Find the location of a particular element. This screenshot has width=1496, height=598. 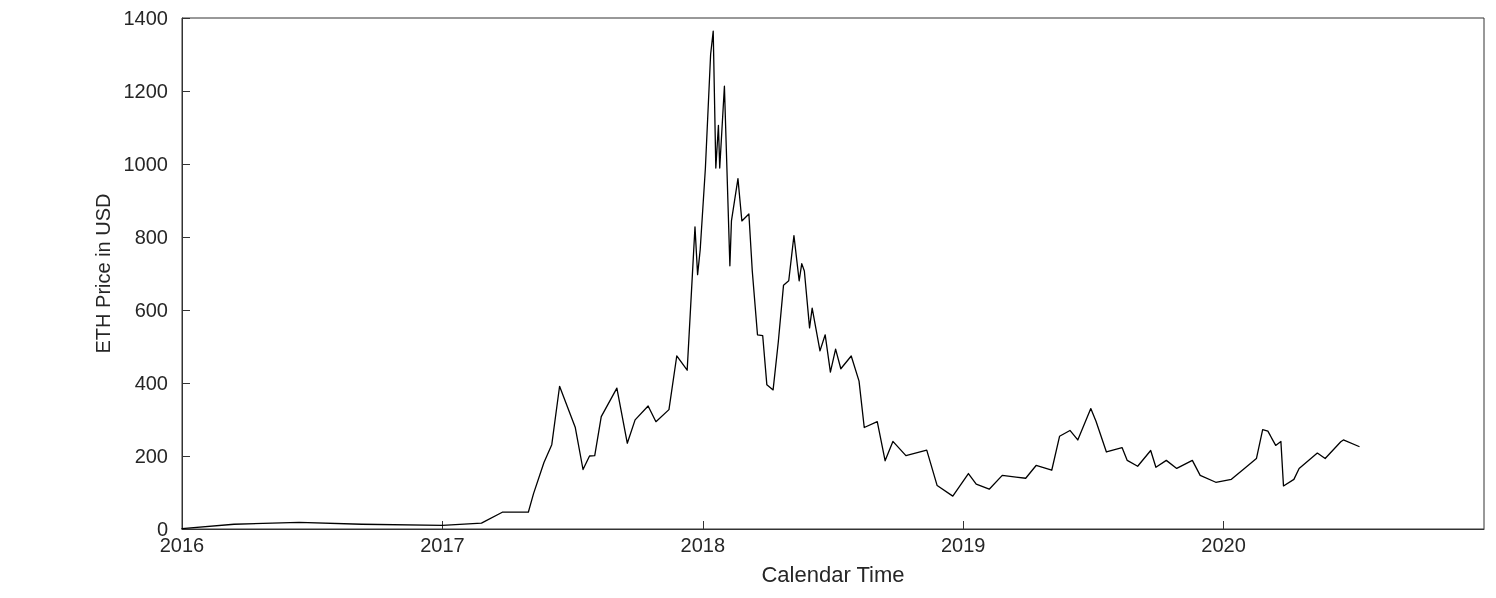

x-tick-label: 2020 is located at coordinates (1223, 545).